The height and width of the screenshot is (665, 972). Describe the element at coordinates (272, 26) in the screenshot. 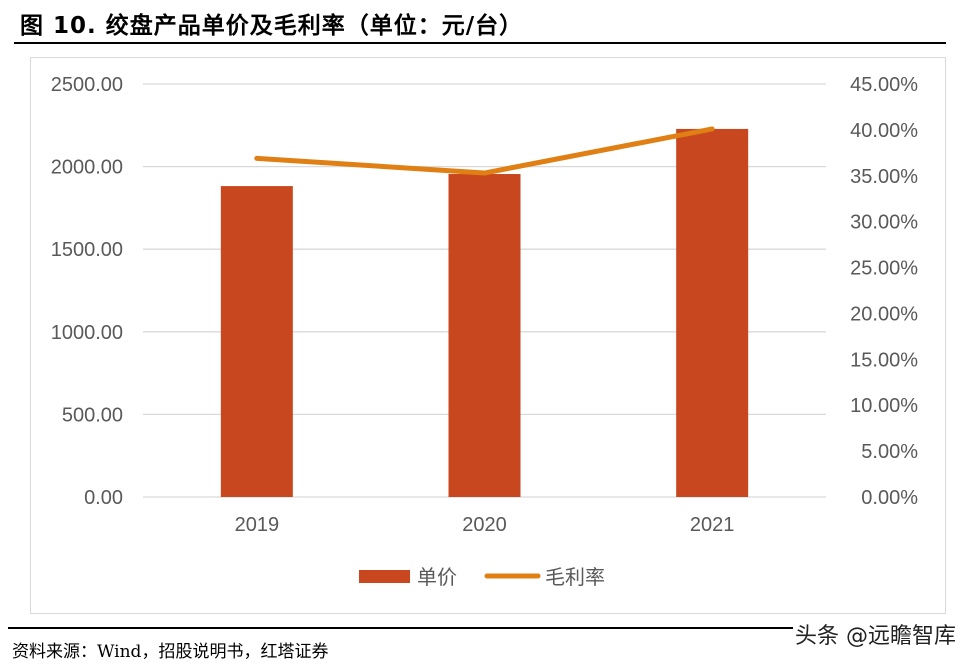

I see `figure-title: 图 10. 绞盘产品单价及毛利率（单位：元/台）` at that location.